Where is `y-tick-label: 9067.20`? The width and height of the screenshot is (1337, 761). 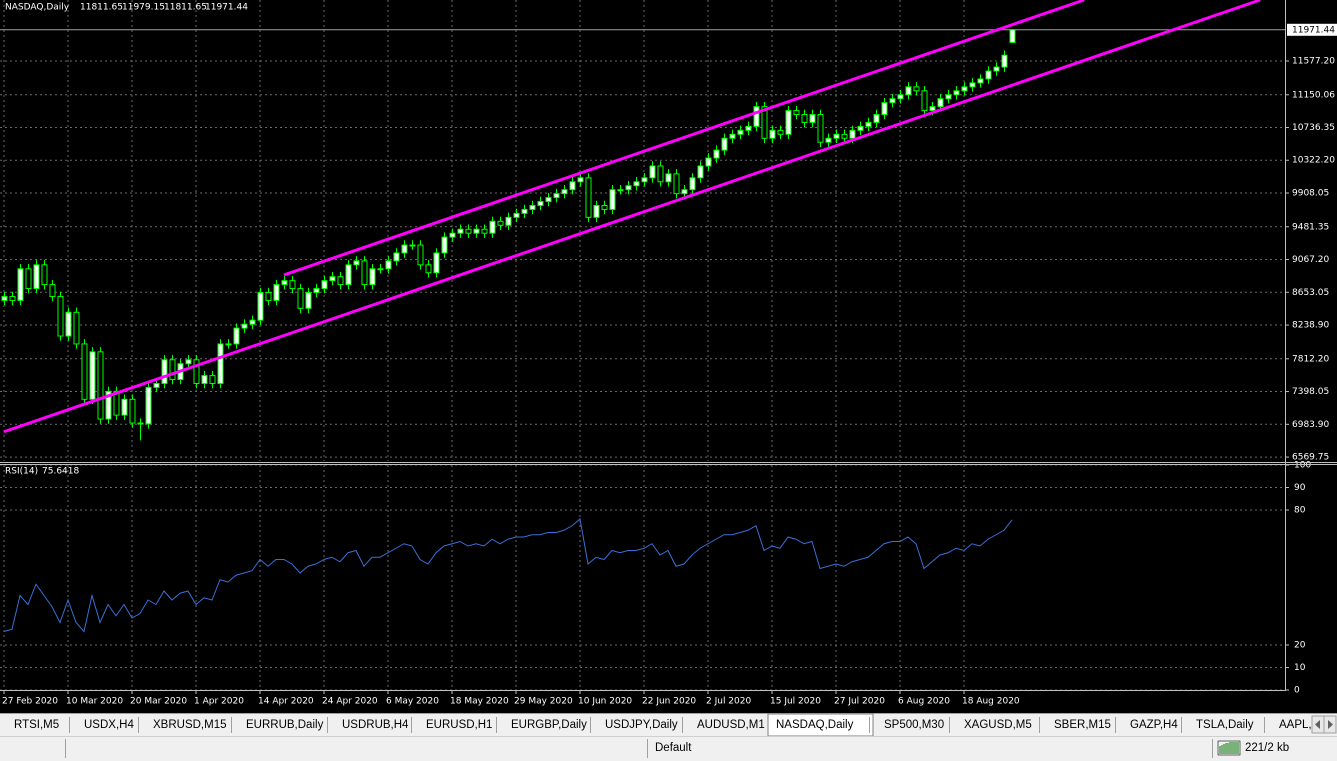 y-tick-label: 9067.20 is located at coordinates (1310, 260).